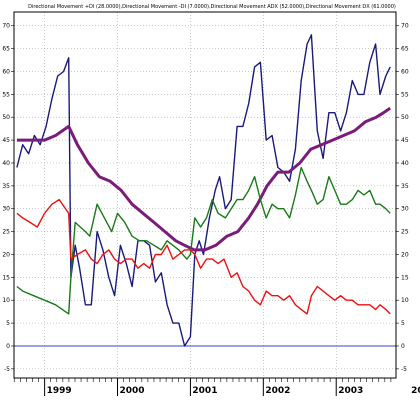  Describe the element at coordinates (405, 94) in the screenshot. I see `y-tick-label-right: 55` at that location.